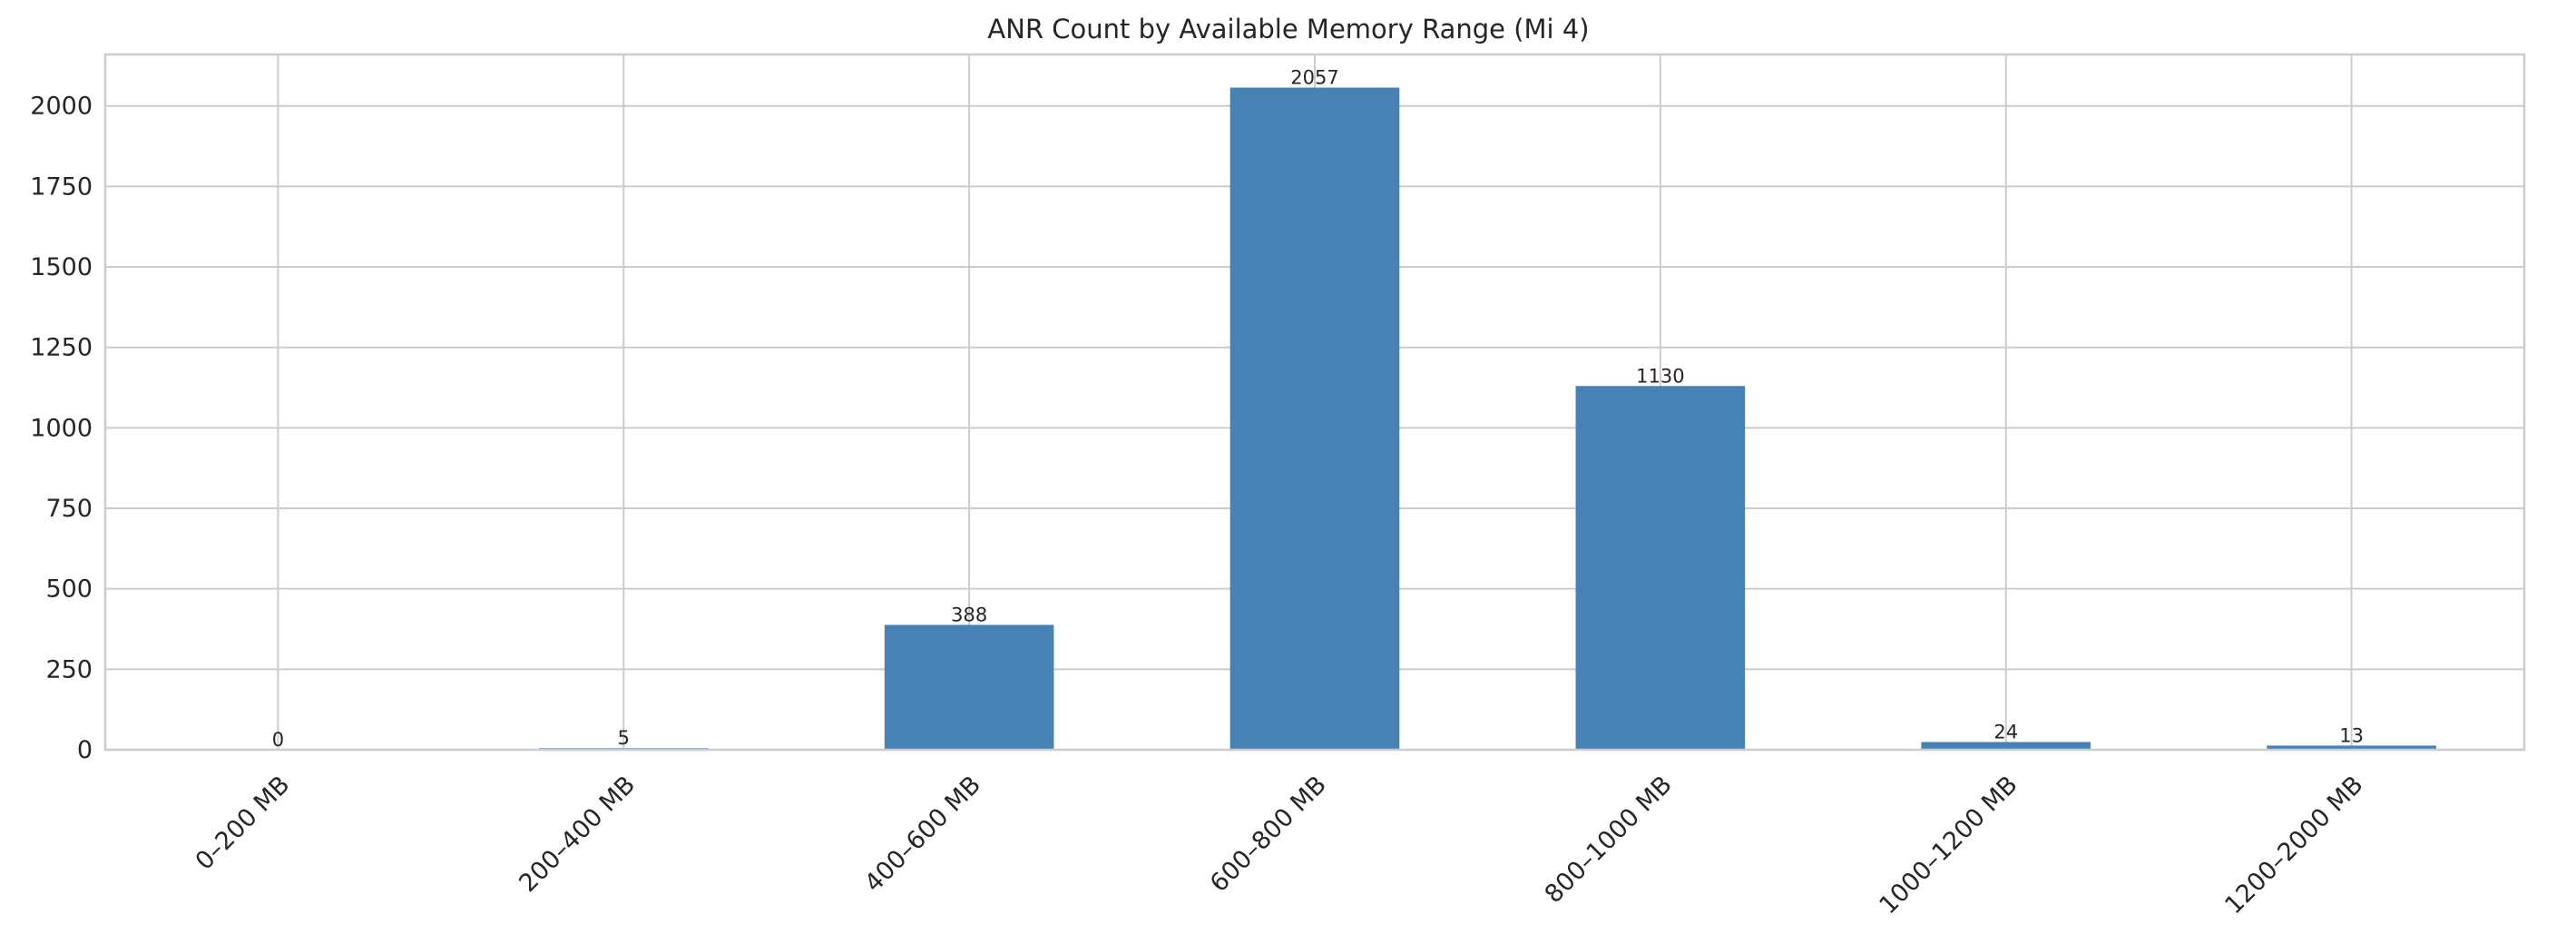  Describe the element at coordinates (2005, 731) in the screenshot. I see `bar-value-label: 24` at that location.